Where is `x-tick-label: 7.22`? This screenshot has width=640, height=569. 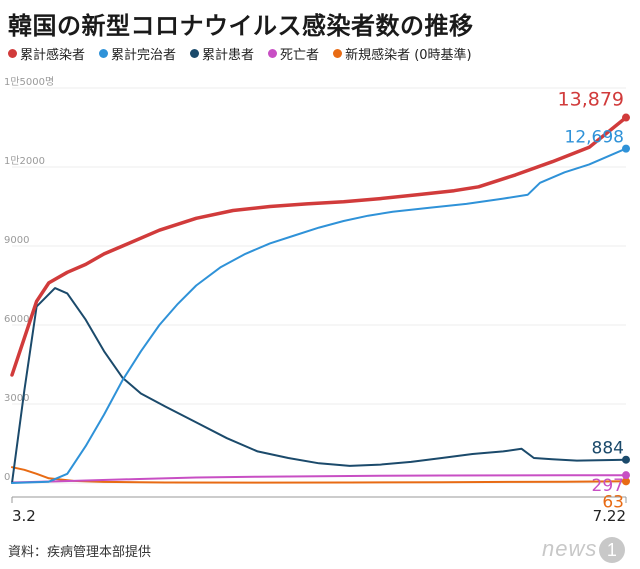 x-tick-label: 7.22 is located at coordinates (609, 516).